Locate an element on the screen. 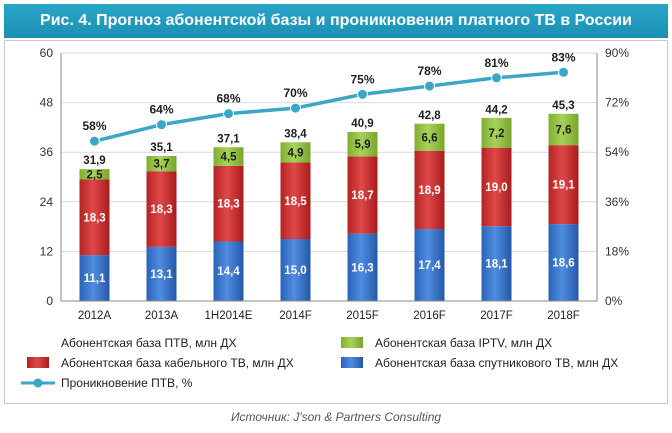  y-tick-label: 60 is located at coordinates (47, 53).